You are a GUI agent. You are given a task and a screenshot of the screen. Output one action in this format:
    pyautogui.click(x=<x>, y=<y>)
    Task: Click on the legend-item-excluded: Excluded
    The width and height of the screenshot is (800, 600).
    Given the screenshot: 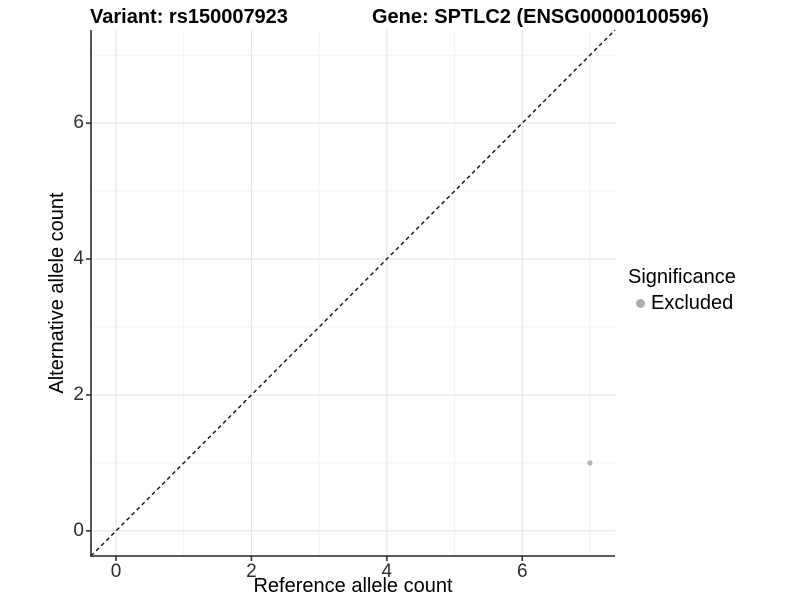 What is the action you would take?
    pyautogui.click(x=682, y=303)
    